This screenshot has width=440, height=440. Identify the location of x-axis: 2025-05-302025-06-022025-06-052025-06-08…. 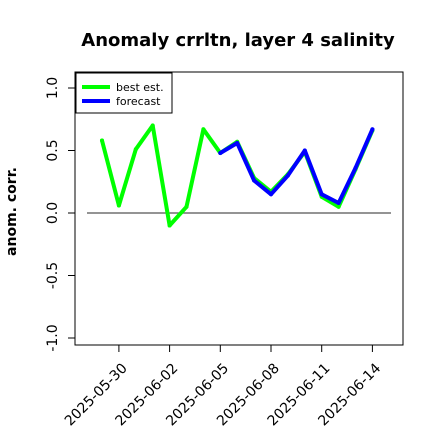
(223, 387).